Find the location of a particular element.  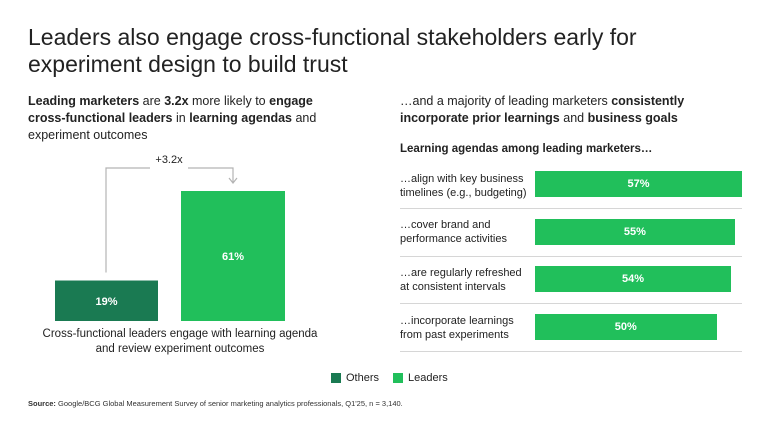

multiplier-annotation: +3.2x is located at coordinates (169, 160).